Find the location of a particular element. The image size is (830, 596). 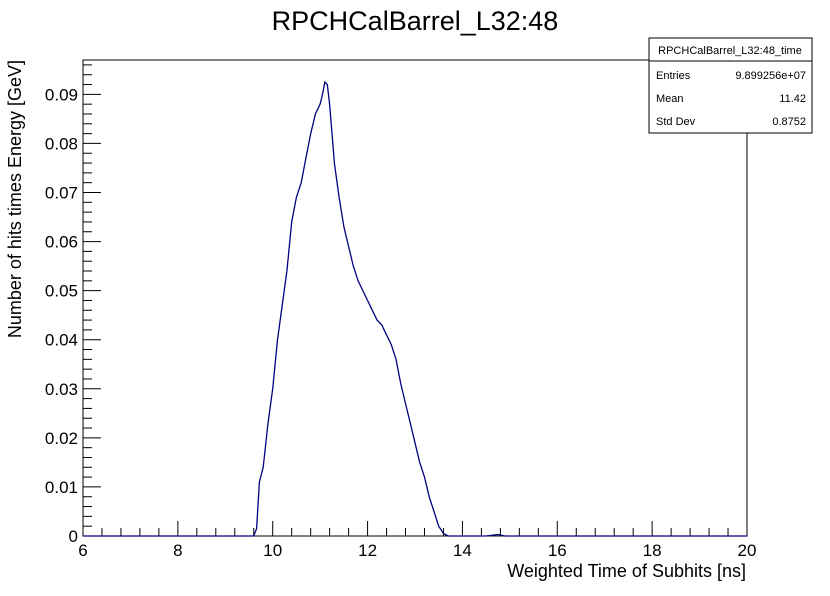

x-tick-label: 6 is located at coordinates (82, 550).